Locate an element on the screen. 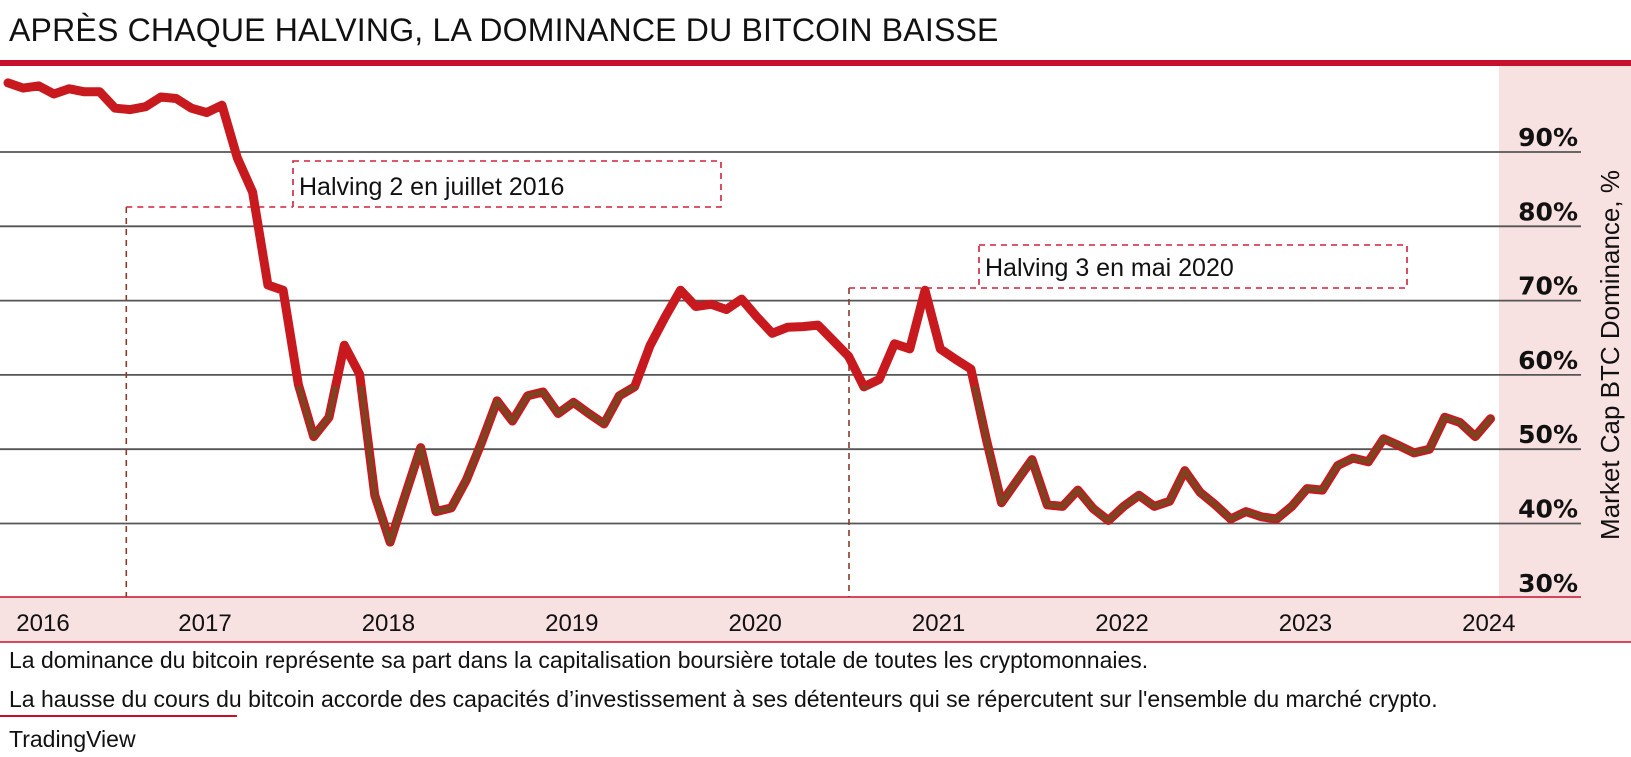 The height and width of the screenshot is (757, 1631). x-tick-label: 2017 is located at coordinates (204, 623).